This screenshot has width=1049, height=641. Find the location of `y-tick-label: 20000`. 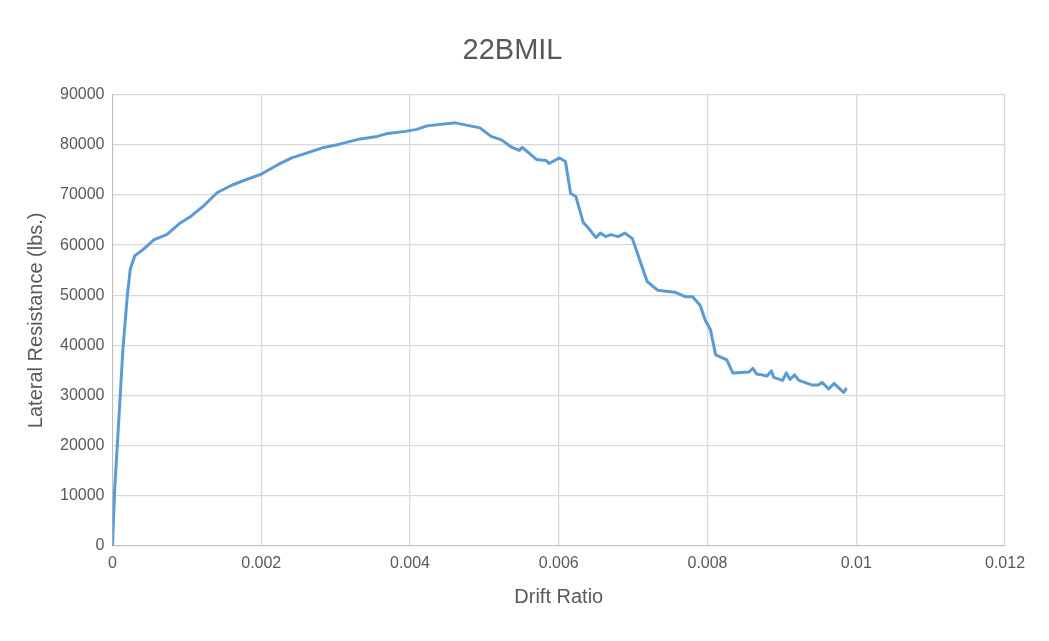

y-tick-label: 20000 is located at coordinates (82, 444).